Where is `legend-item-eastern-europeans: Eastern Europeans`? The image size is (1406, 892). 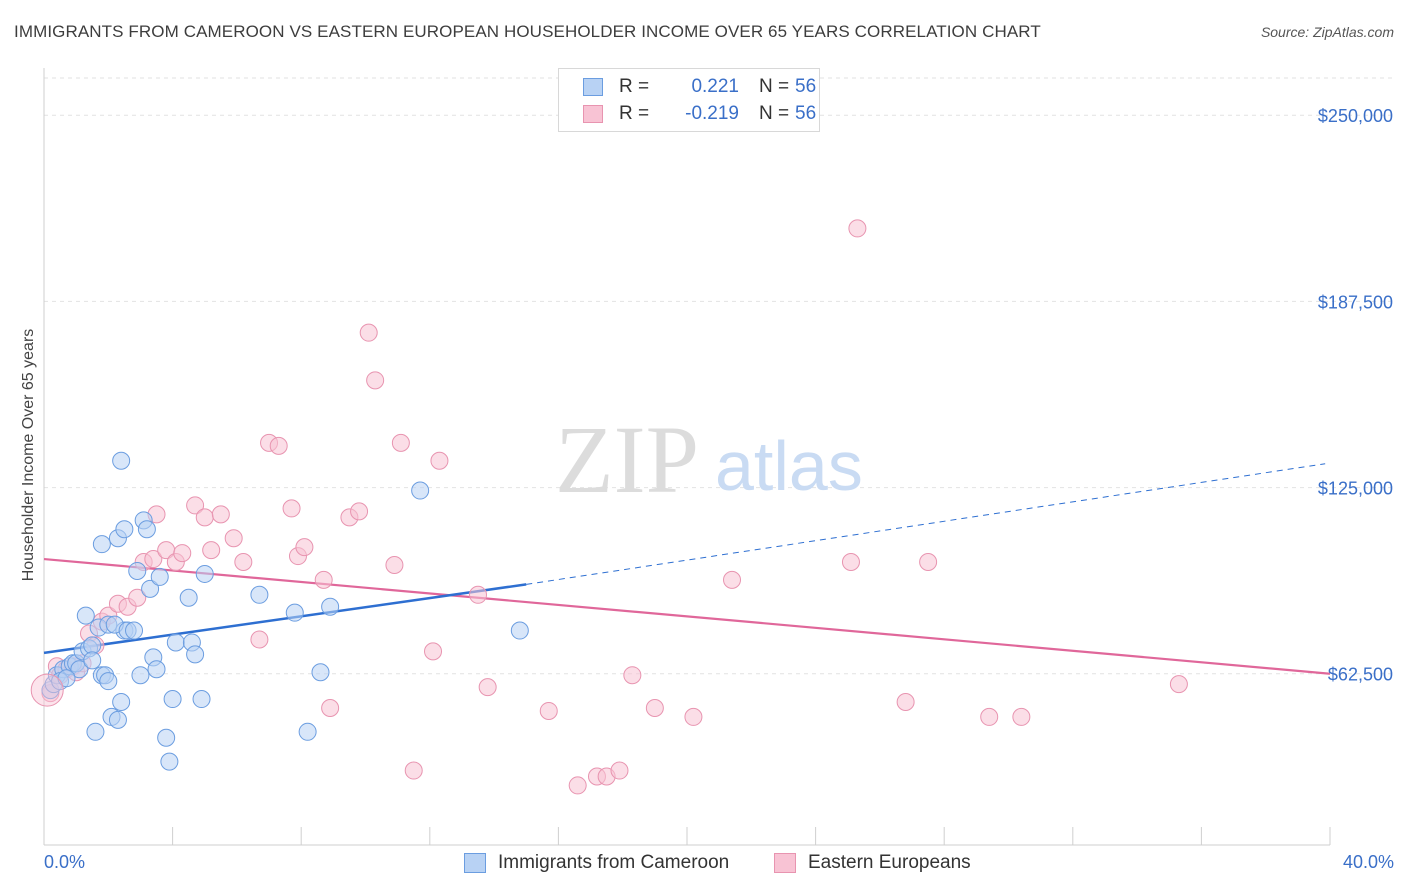
legend-item-eastern-europeans: Eastern Europeans is located at coordinates (872, 863).